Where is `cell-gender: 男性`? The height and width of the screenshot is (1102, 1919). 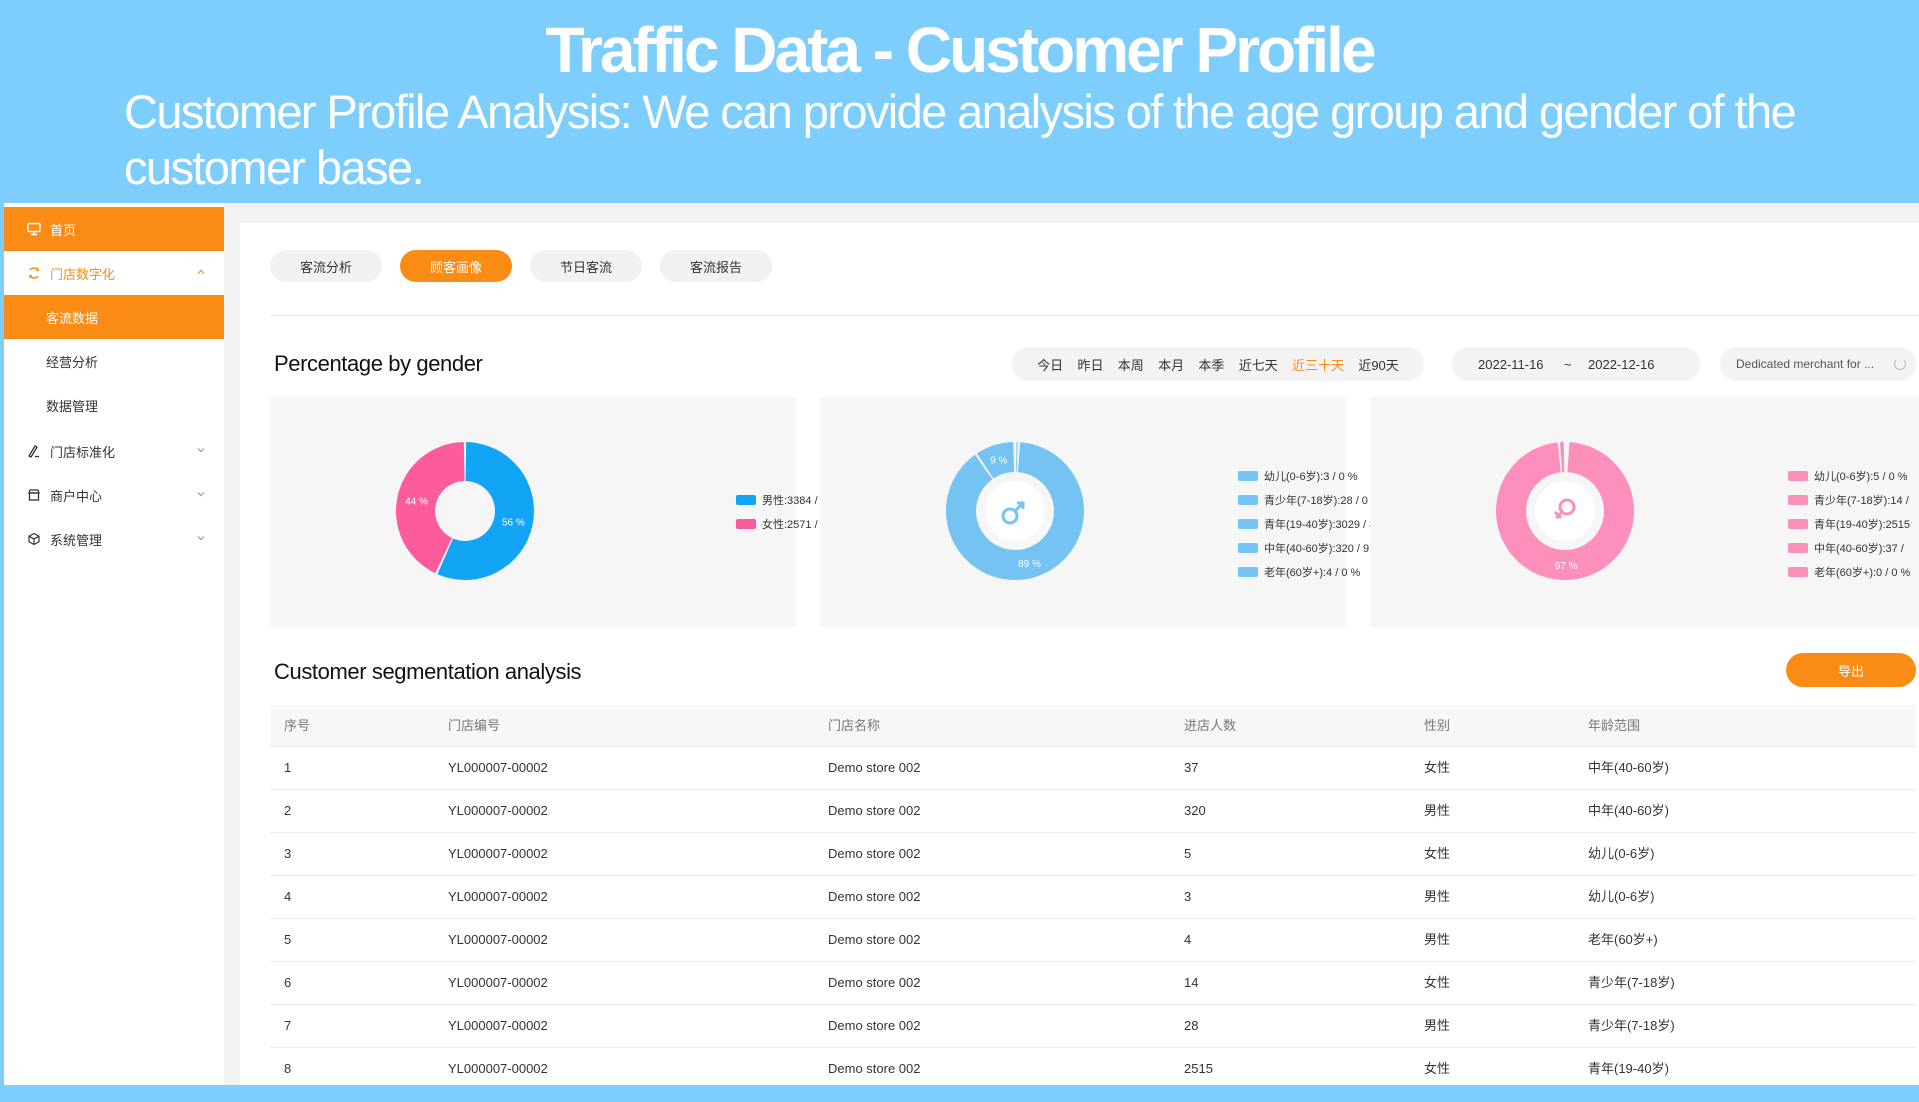 cell-gender: 男性 is located at coordinates (1437, 939).